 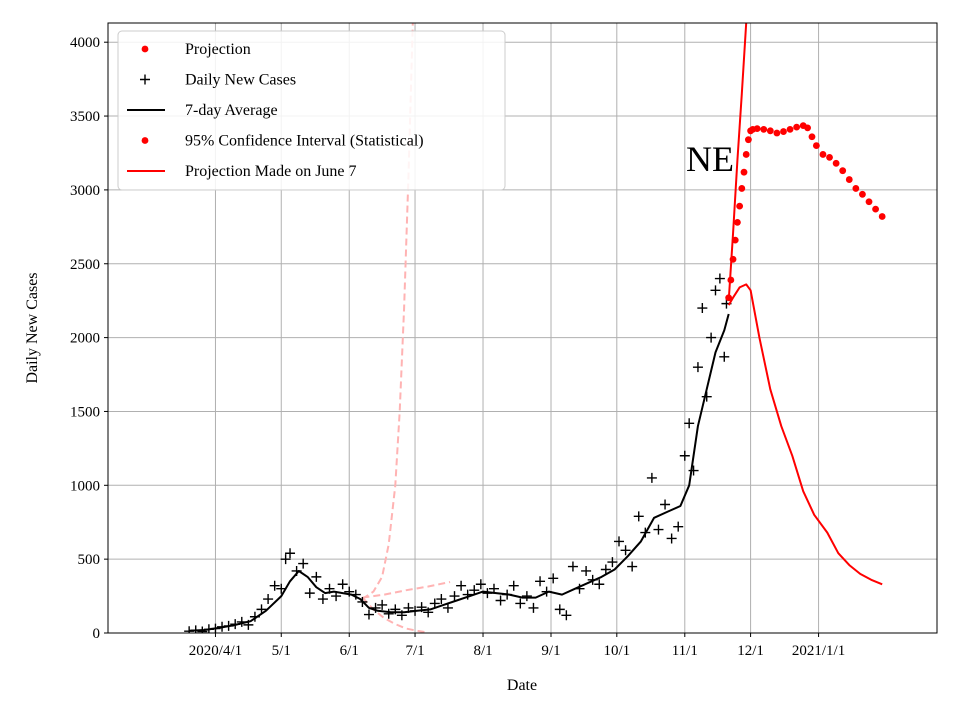 I want to click on x-tick-label: 7/1, so click(x=414, y=651).